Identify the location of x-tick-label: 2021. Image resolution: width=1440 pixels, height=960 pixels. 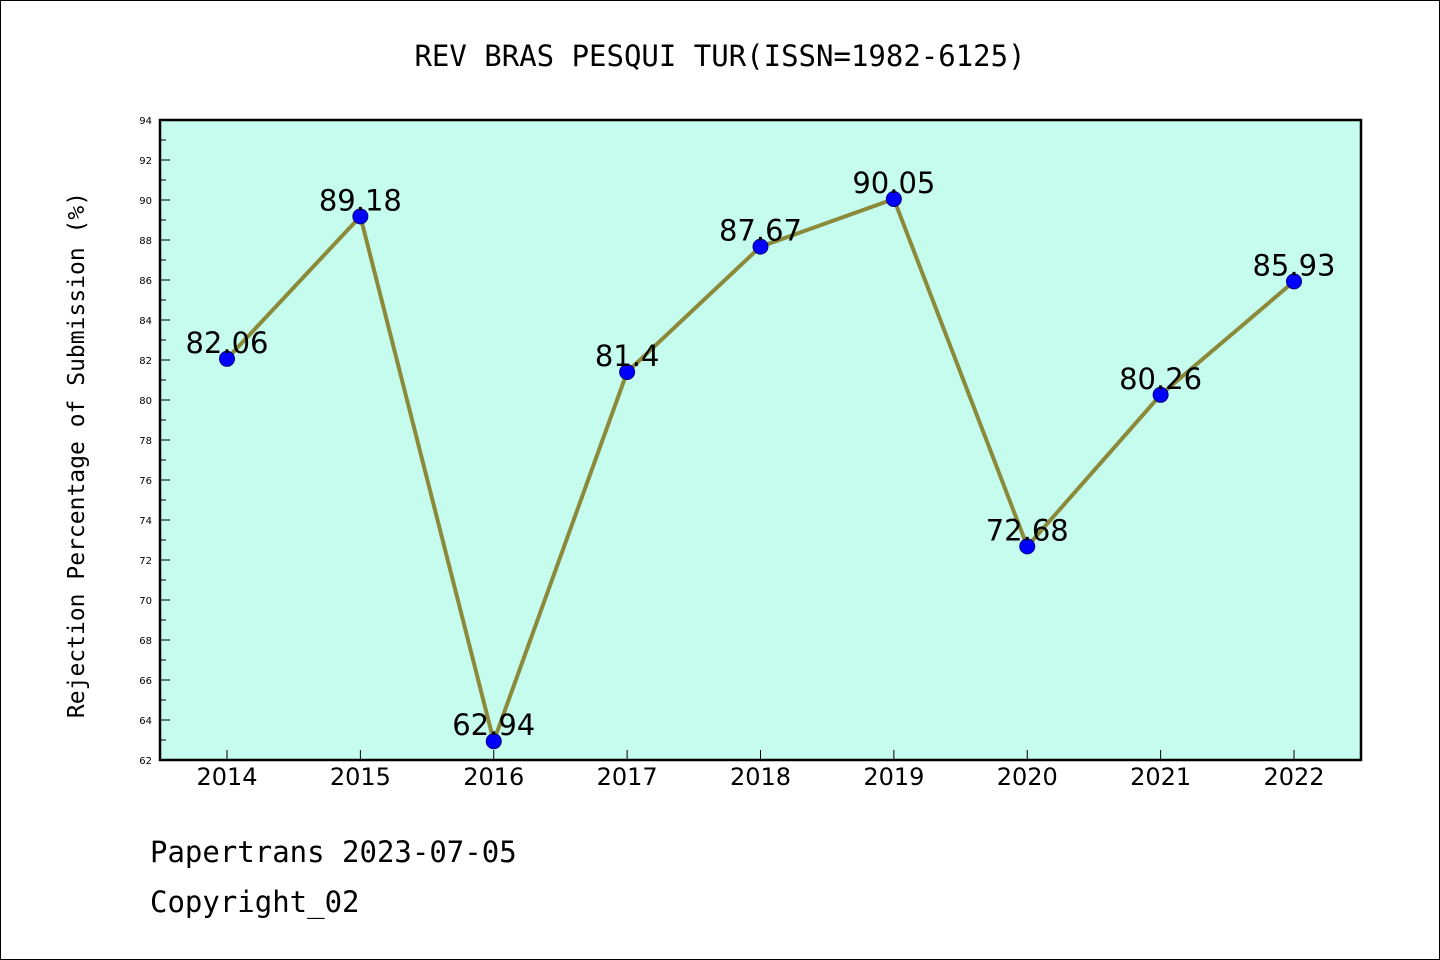
(1160, 777).